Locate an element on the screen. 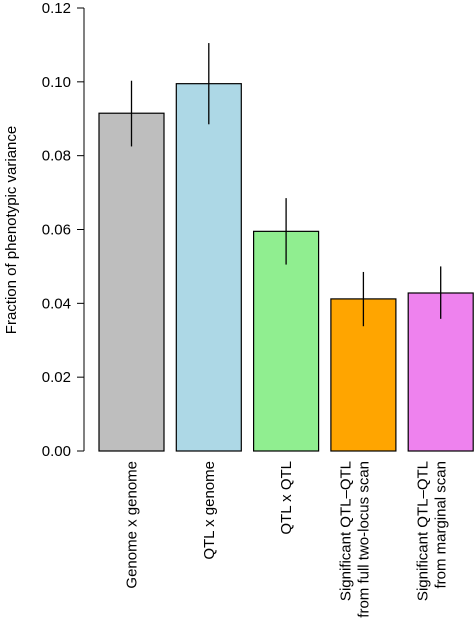 This screenshot has height=641, width=474. y-tick-label: 0.02 is located at coordinates (56, 377).